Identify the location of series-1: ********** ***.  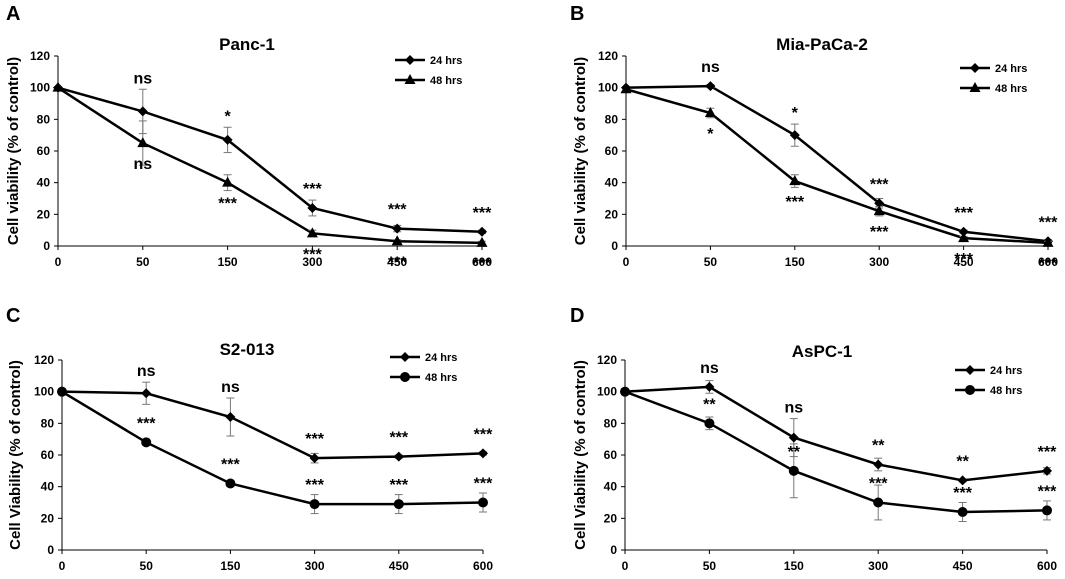
(839, 178).